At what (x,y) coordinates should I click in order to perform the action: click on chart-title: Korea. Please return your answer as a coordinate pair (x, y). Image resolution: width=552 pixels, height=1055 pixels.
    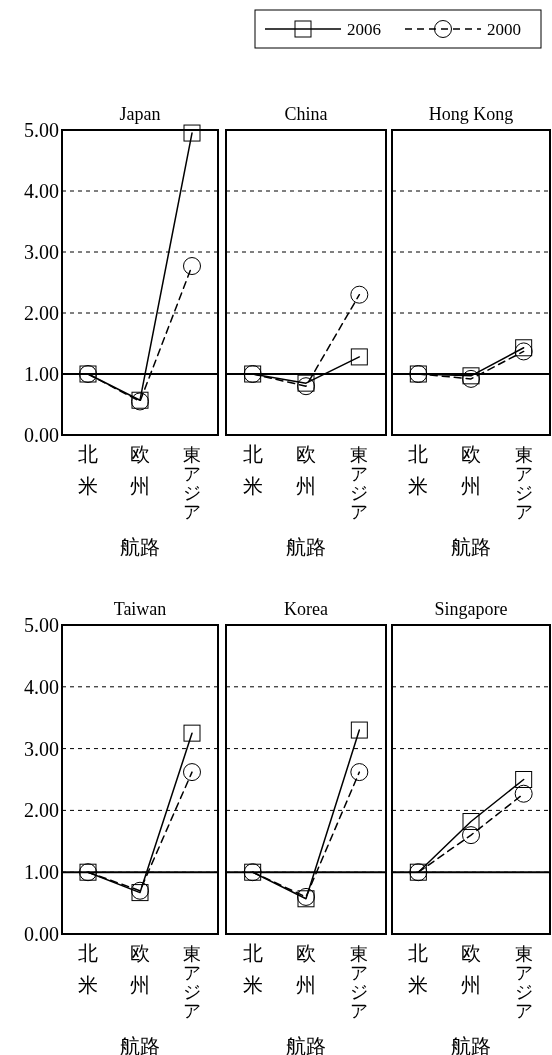
    Looking at the image, I should click on (306, 609).